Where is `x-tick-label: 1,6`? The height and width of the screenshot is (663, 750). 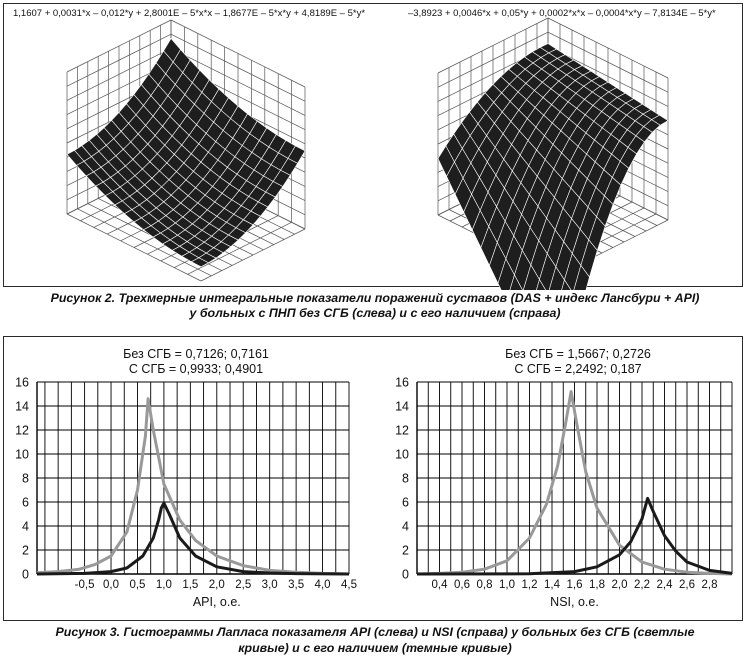 x-tick-label: 1,6 is located at coordinates (575, 585).